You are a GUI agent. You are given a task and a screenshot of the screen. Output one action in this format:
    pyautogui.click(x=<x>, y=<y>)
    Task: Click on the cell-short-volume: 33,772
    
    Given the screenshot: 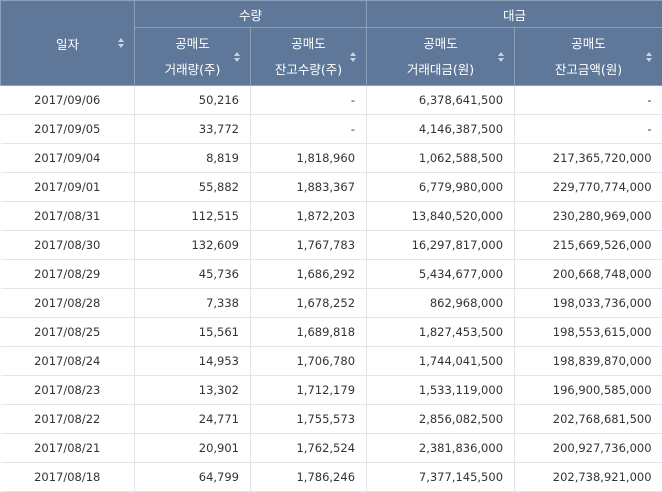 What is the action you would take?
    pyautogui.click(x=192, y=129)
    